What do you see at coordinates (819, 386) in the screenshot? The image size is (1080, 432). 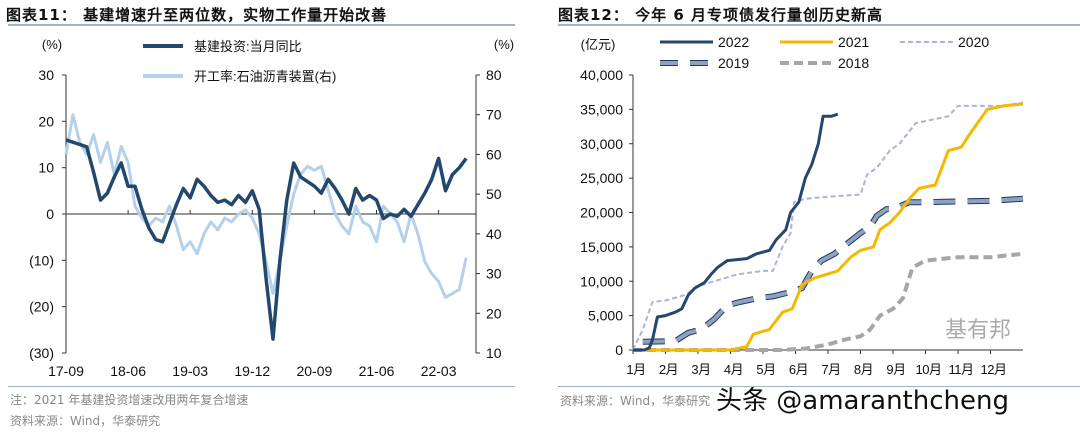 I see `right-footer-rule` at bounding box center [819, 386].